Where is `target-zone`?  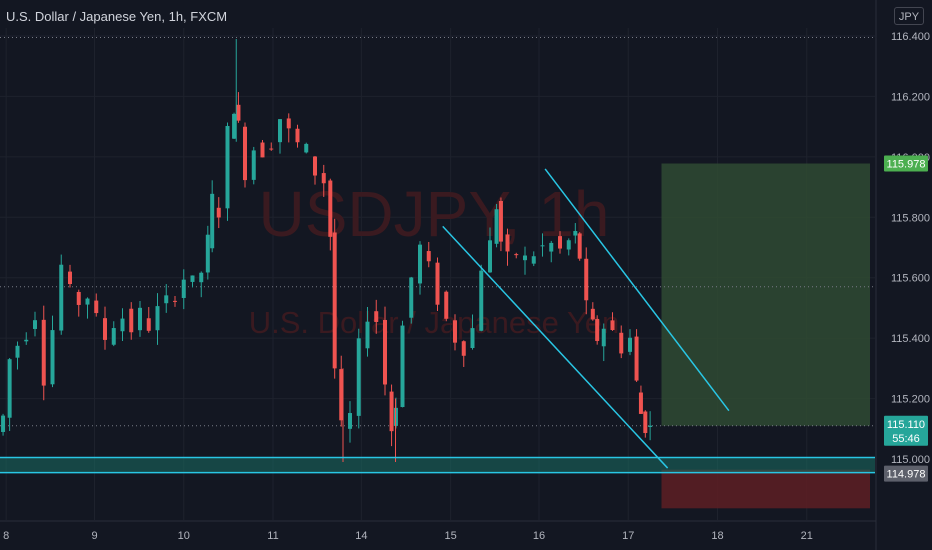
target-zone is located at coordinates (765, 294).